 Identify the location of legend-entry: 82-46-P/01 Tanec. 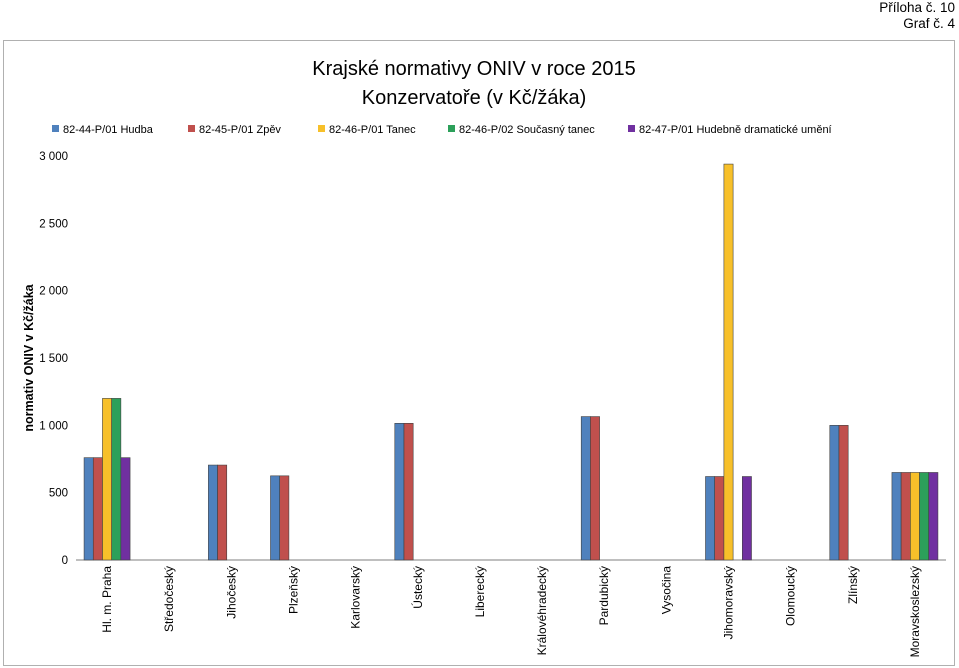
(372, 130).